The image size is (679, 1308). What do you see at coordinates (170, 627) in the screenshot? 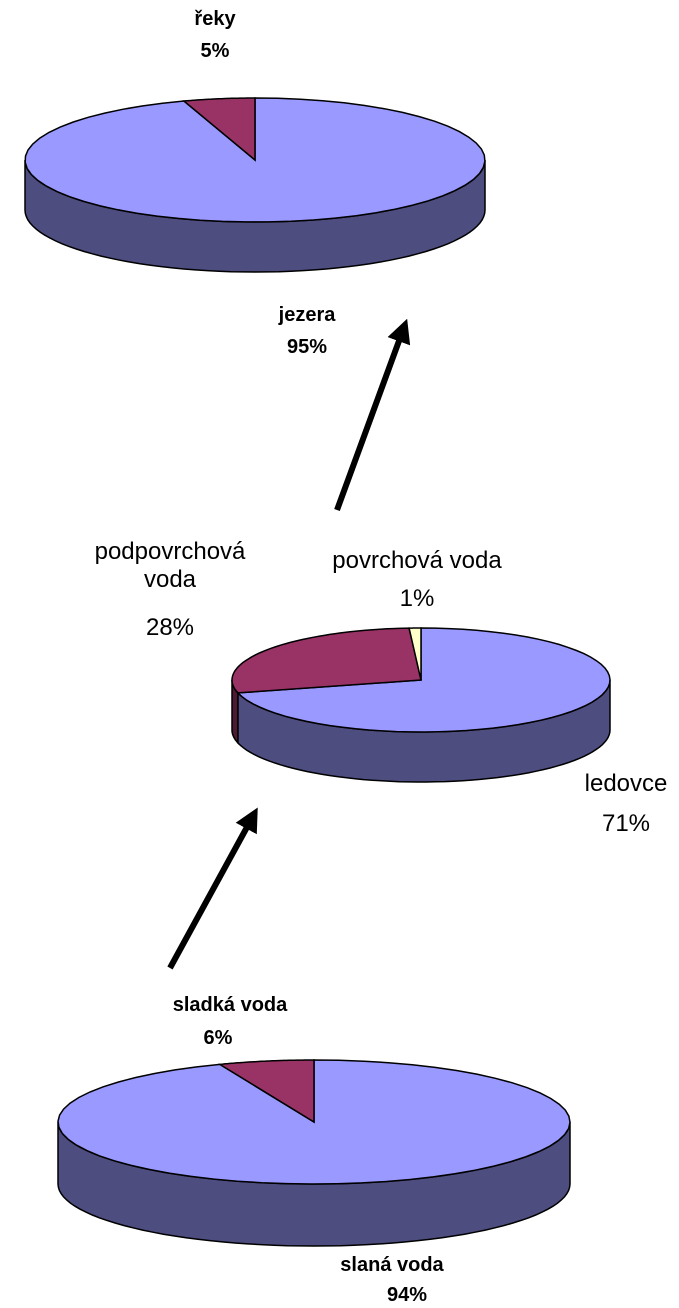
I see `data-label: 28%` at bounding box center [170, 627].